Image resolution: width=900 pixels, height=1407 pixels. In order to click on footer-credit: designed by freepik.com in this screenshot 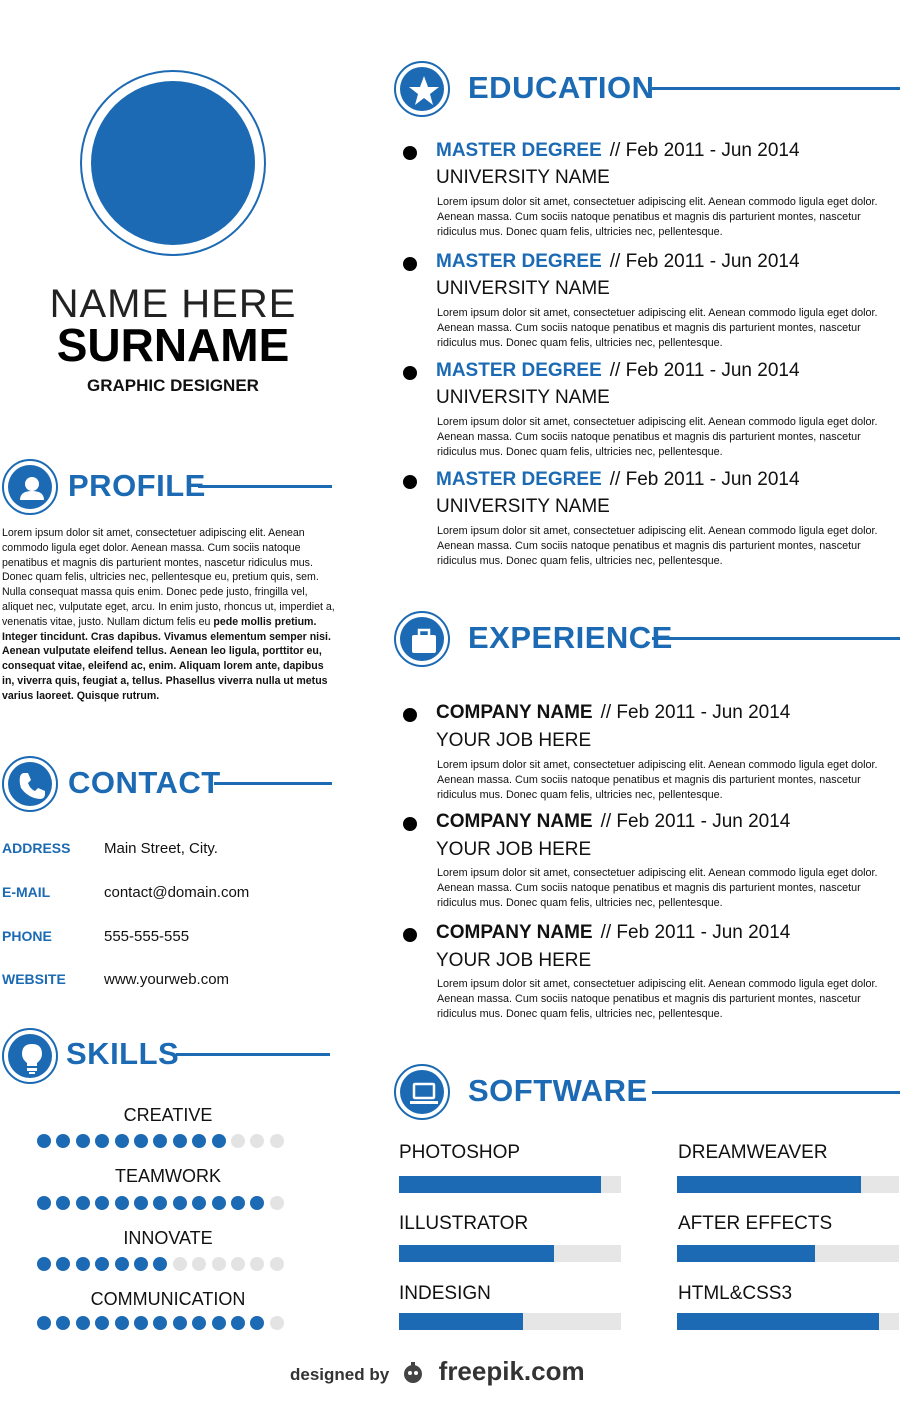, I will do `click(437, 1371)`.